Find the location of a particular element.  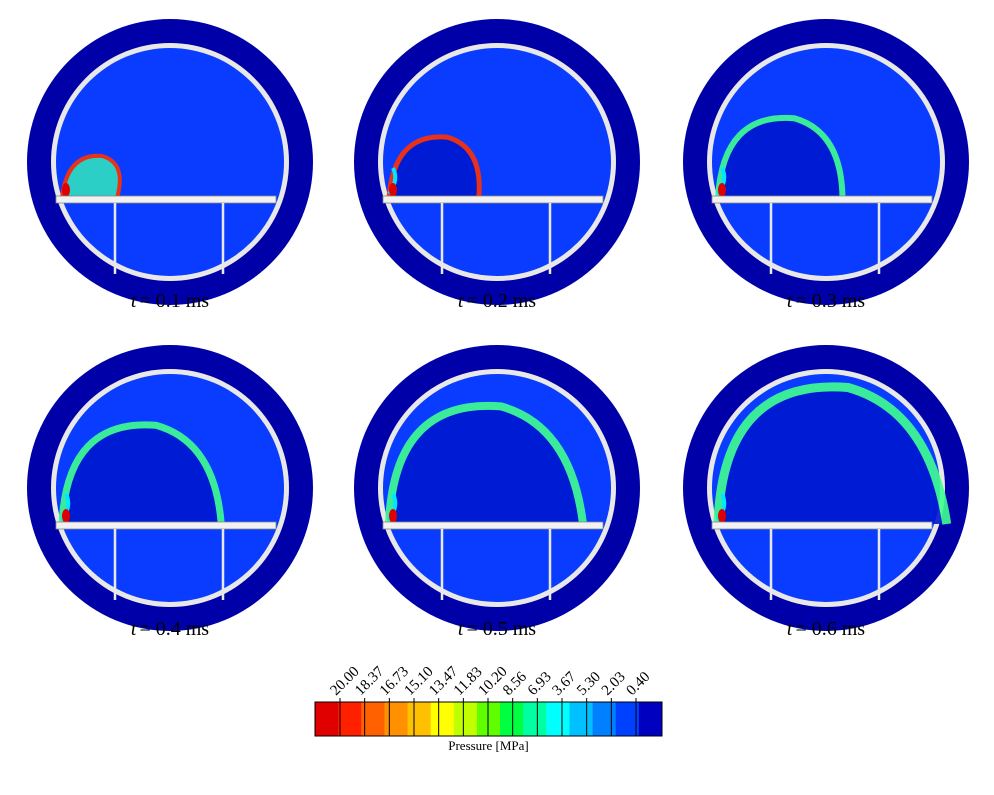

colorbar-title: Pressure [MPa] is located at coordinates (488, 745).